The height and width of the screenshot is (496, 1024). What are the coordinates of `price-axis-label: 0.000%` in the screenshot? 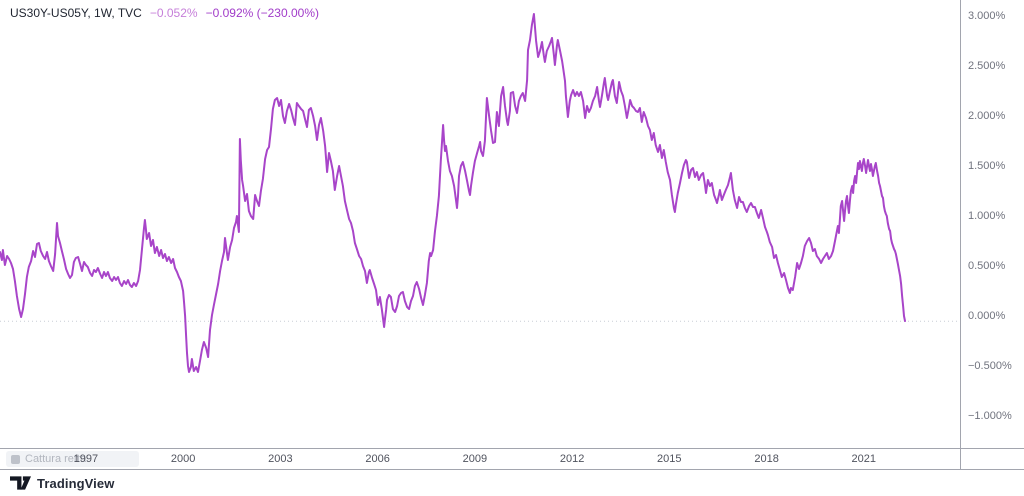 It's located at (987, 316).